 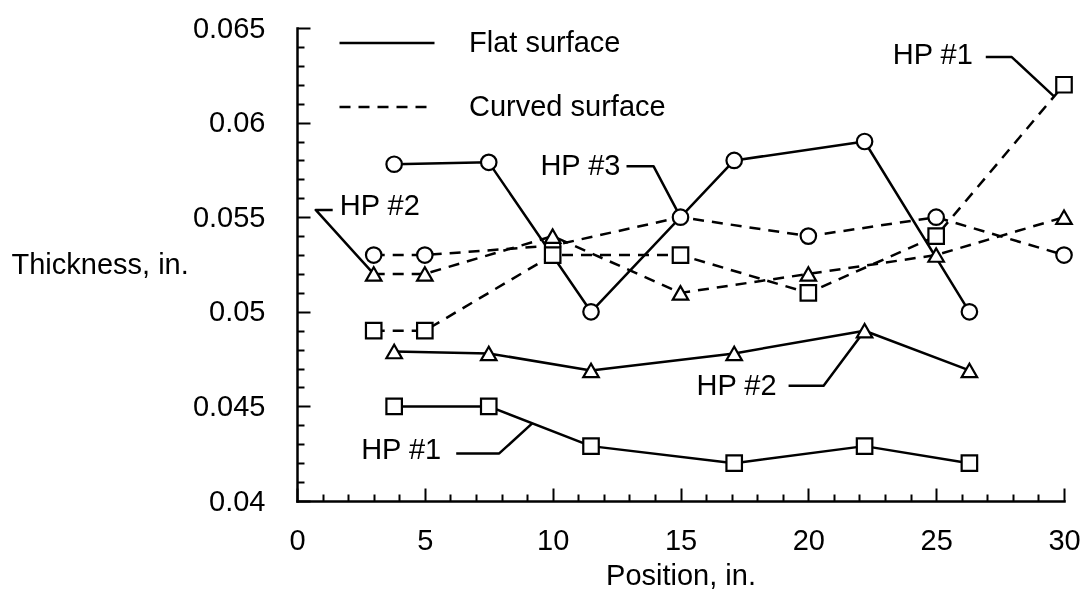 What do you see at coordinates (100, 263) in the screenshot?
I see `y-axis-title: Thickness, in.` at bounding box center [100, 263].